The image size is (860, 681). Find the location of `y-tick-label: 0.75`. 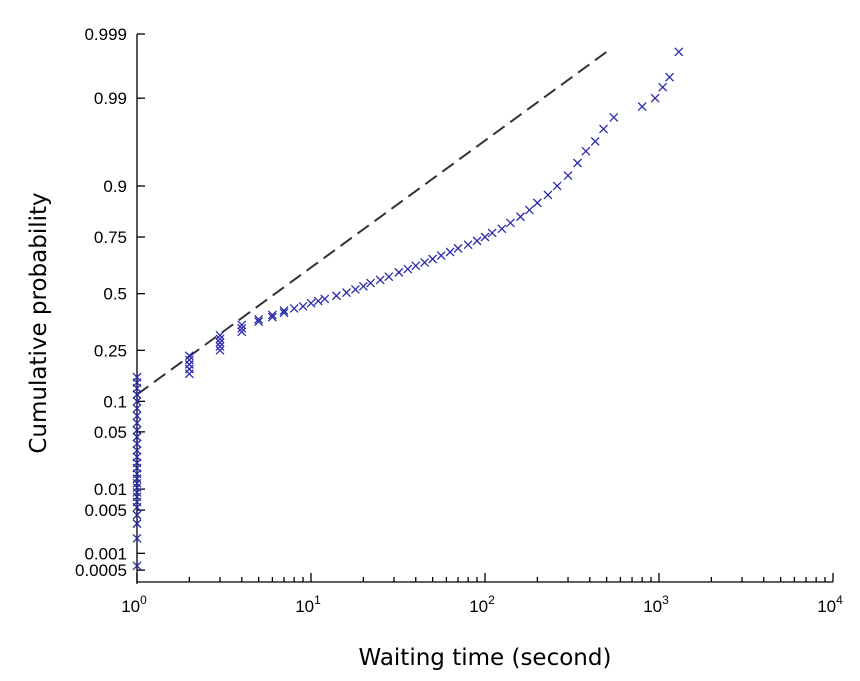

y-tick-label: 0.75 is located at coordinates (110, 237).